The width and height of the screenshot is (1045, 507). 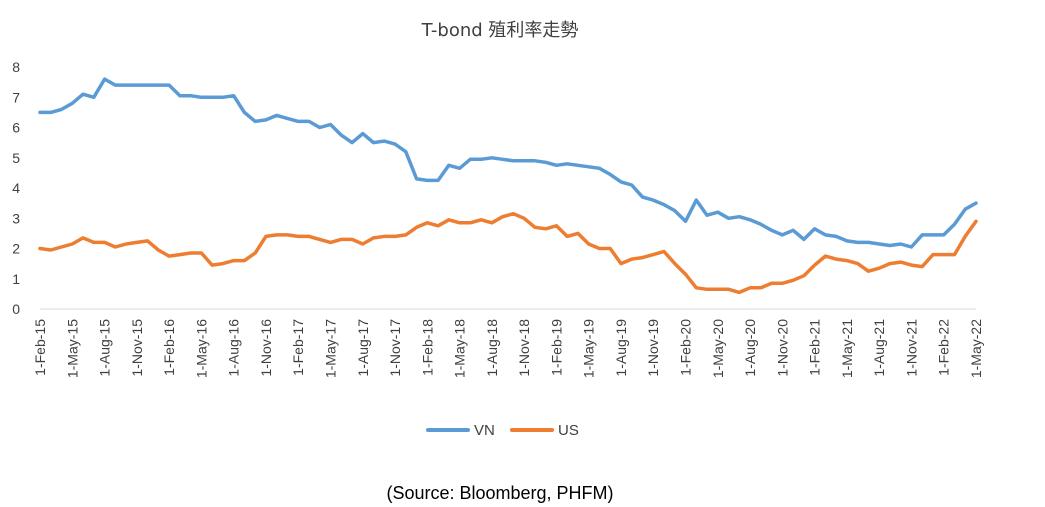 What do you see at coordinates (201, 348) in the screenshot?
I see `x-tick-label: 1-May-16` at bounding box center [201, 348].